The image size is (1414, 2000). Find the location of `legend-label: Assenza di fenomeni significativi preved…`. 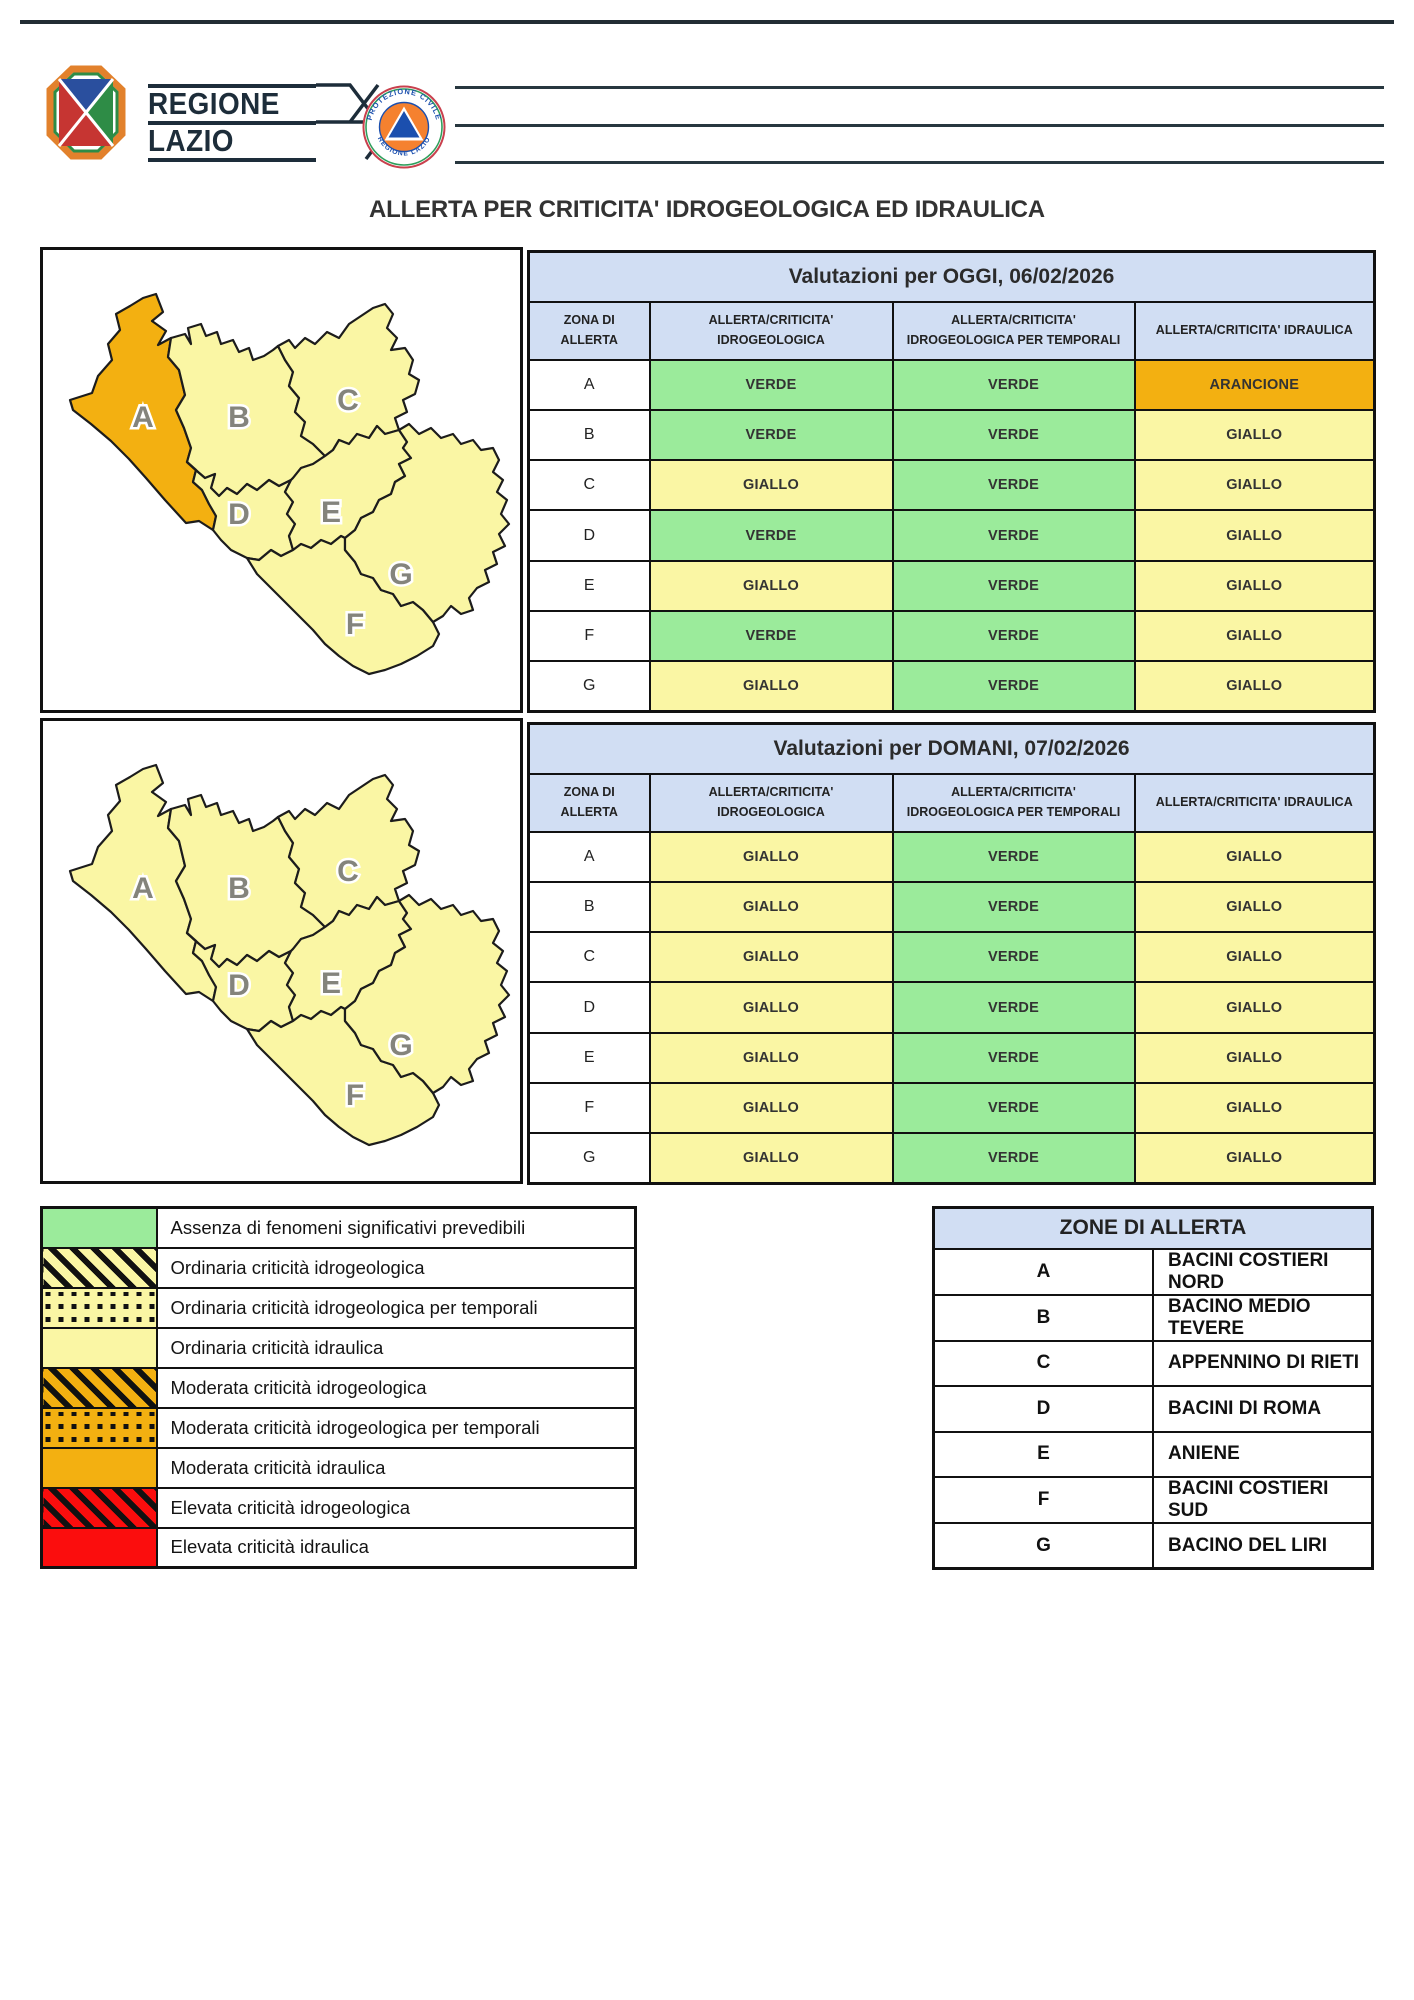

legend-label: Assenza di fenomeni significativi preved… is located at coordinates (396, 1227).